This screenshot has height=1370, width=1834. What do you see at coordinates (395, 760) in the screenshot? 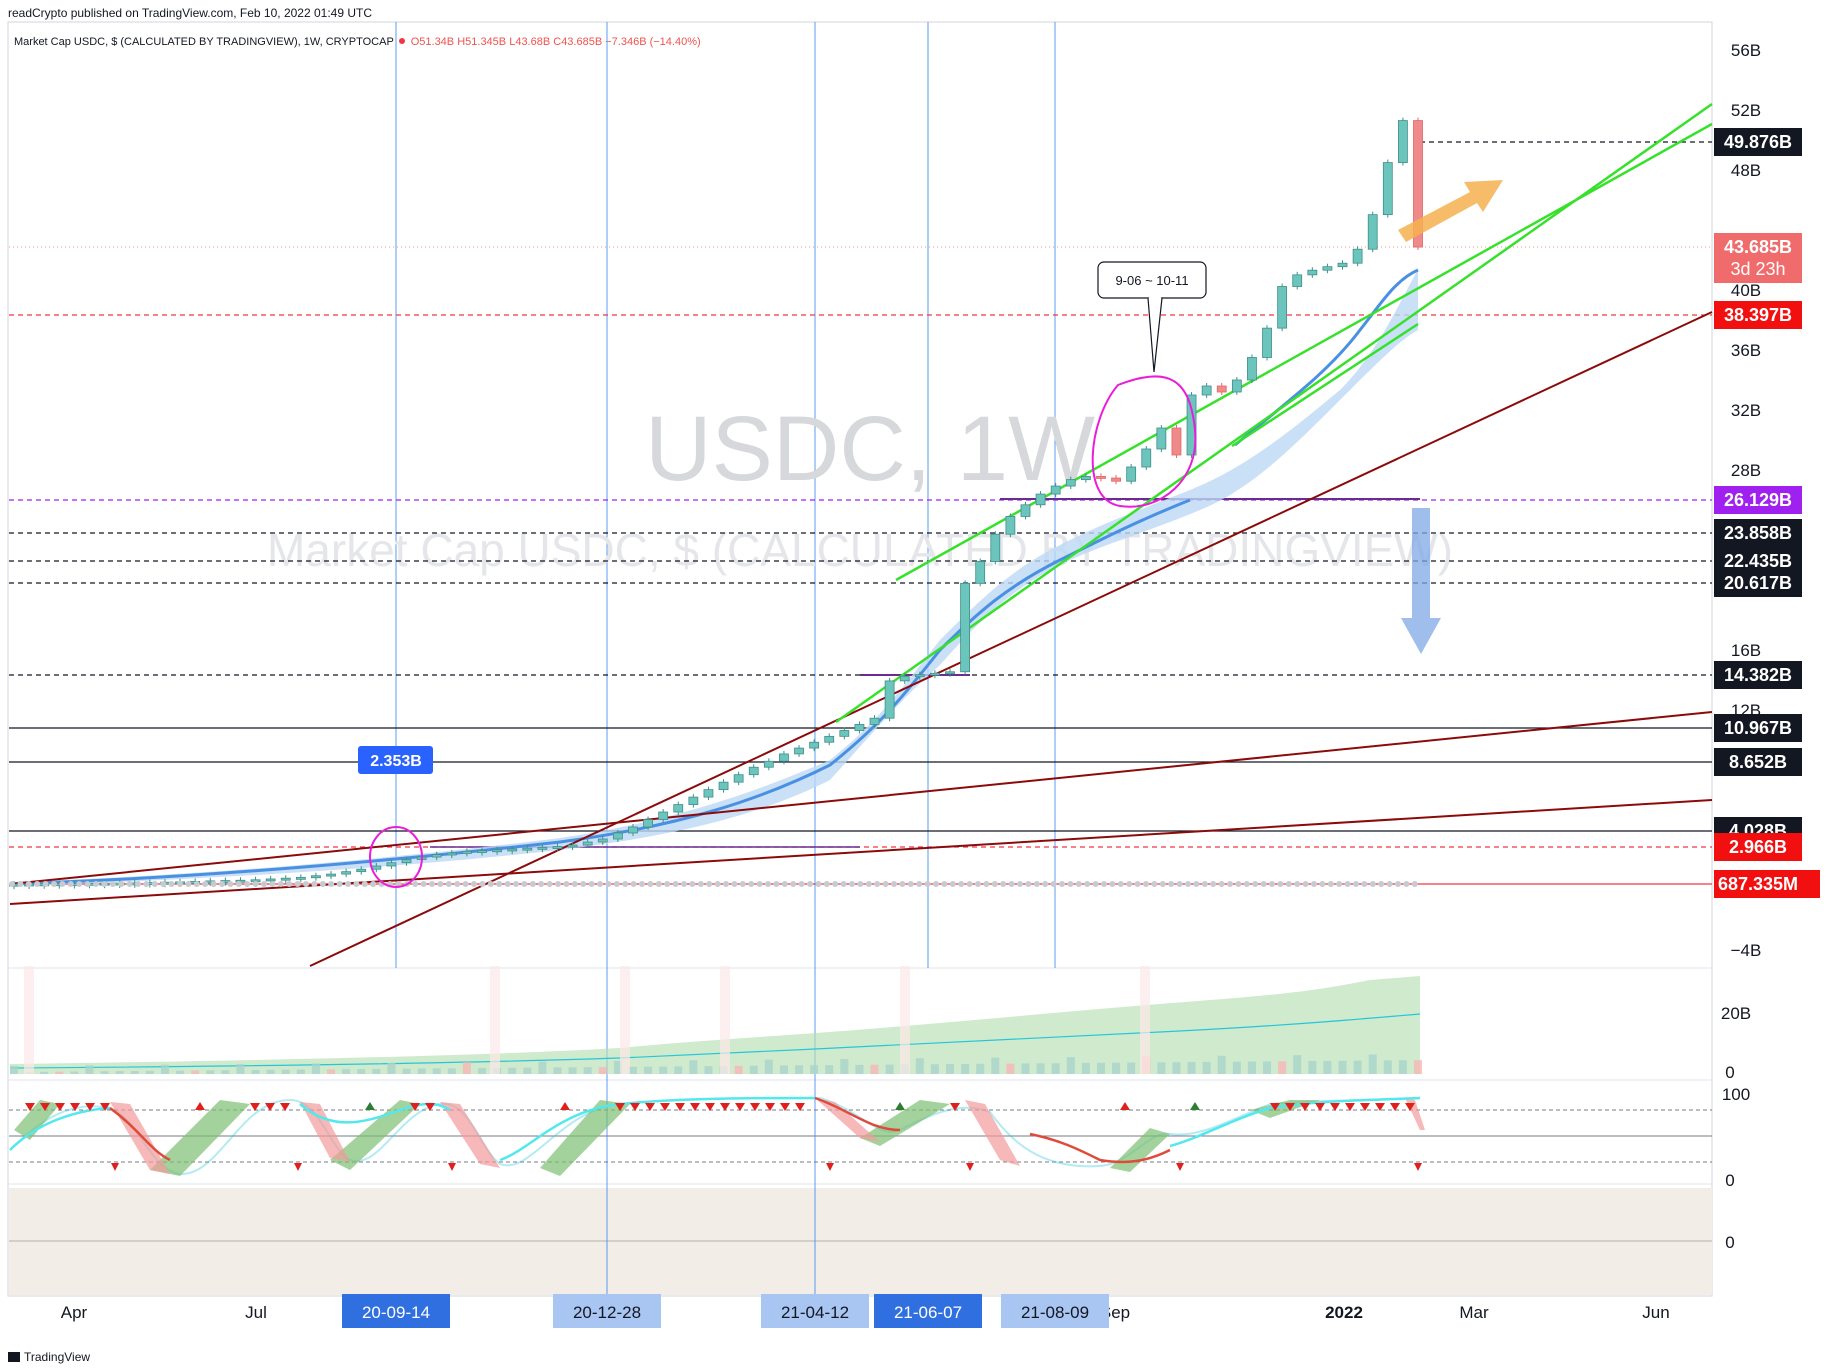
I see `marker-label: 2.353B` at bounding box center [395, 760].